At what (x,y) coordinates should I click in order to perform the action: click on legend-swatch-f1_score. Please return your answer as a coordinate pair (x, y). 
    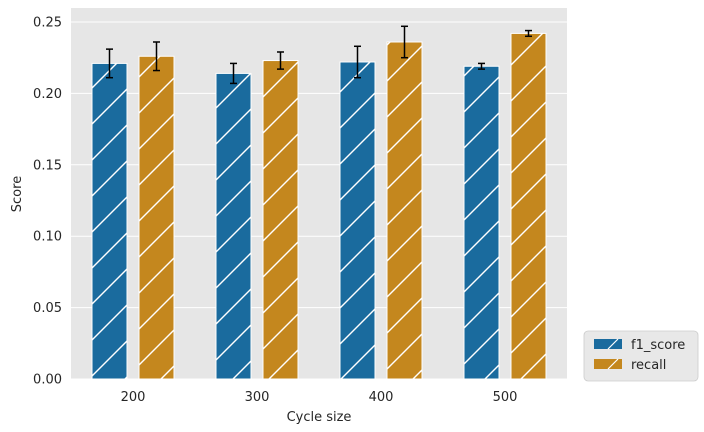
    Looking at the image, I should click on (608, 344).